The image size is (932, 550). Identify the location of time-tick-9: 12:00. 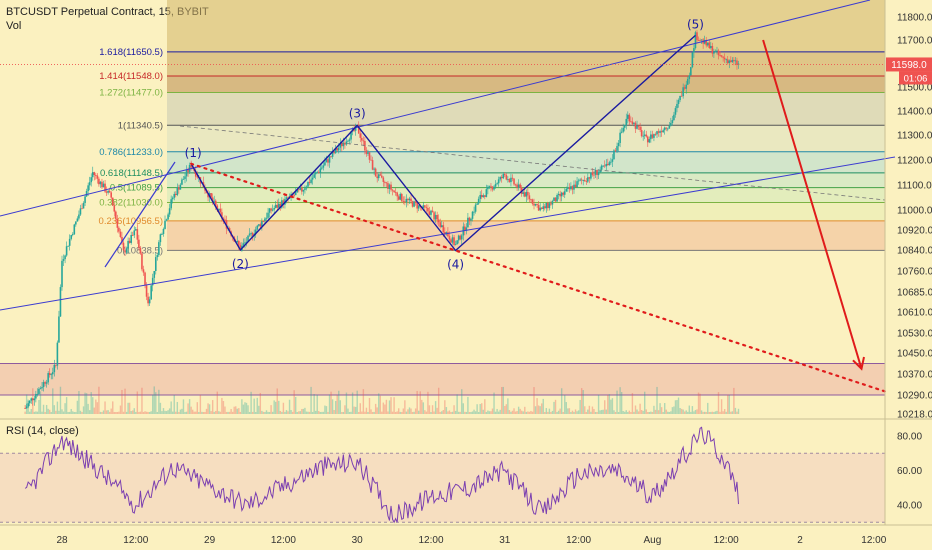
(726, 540).